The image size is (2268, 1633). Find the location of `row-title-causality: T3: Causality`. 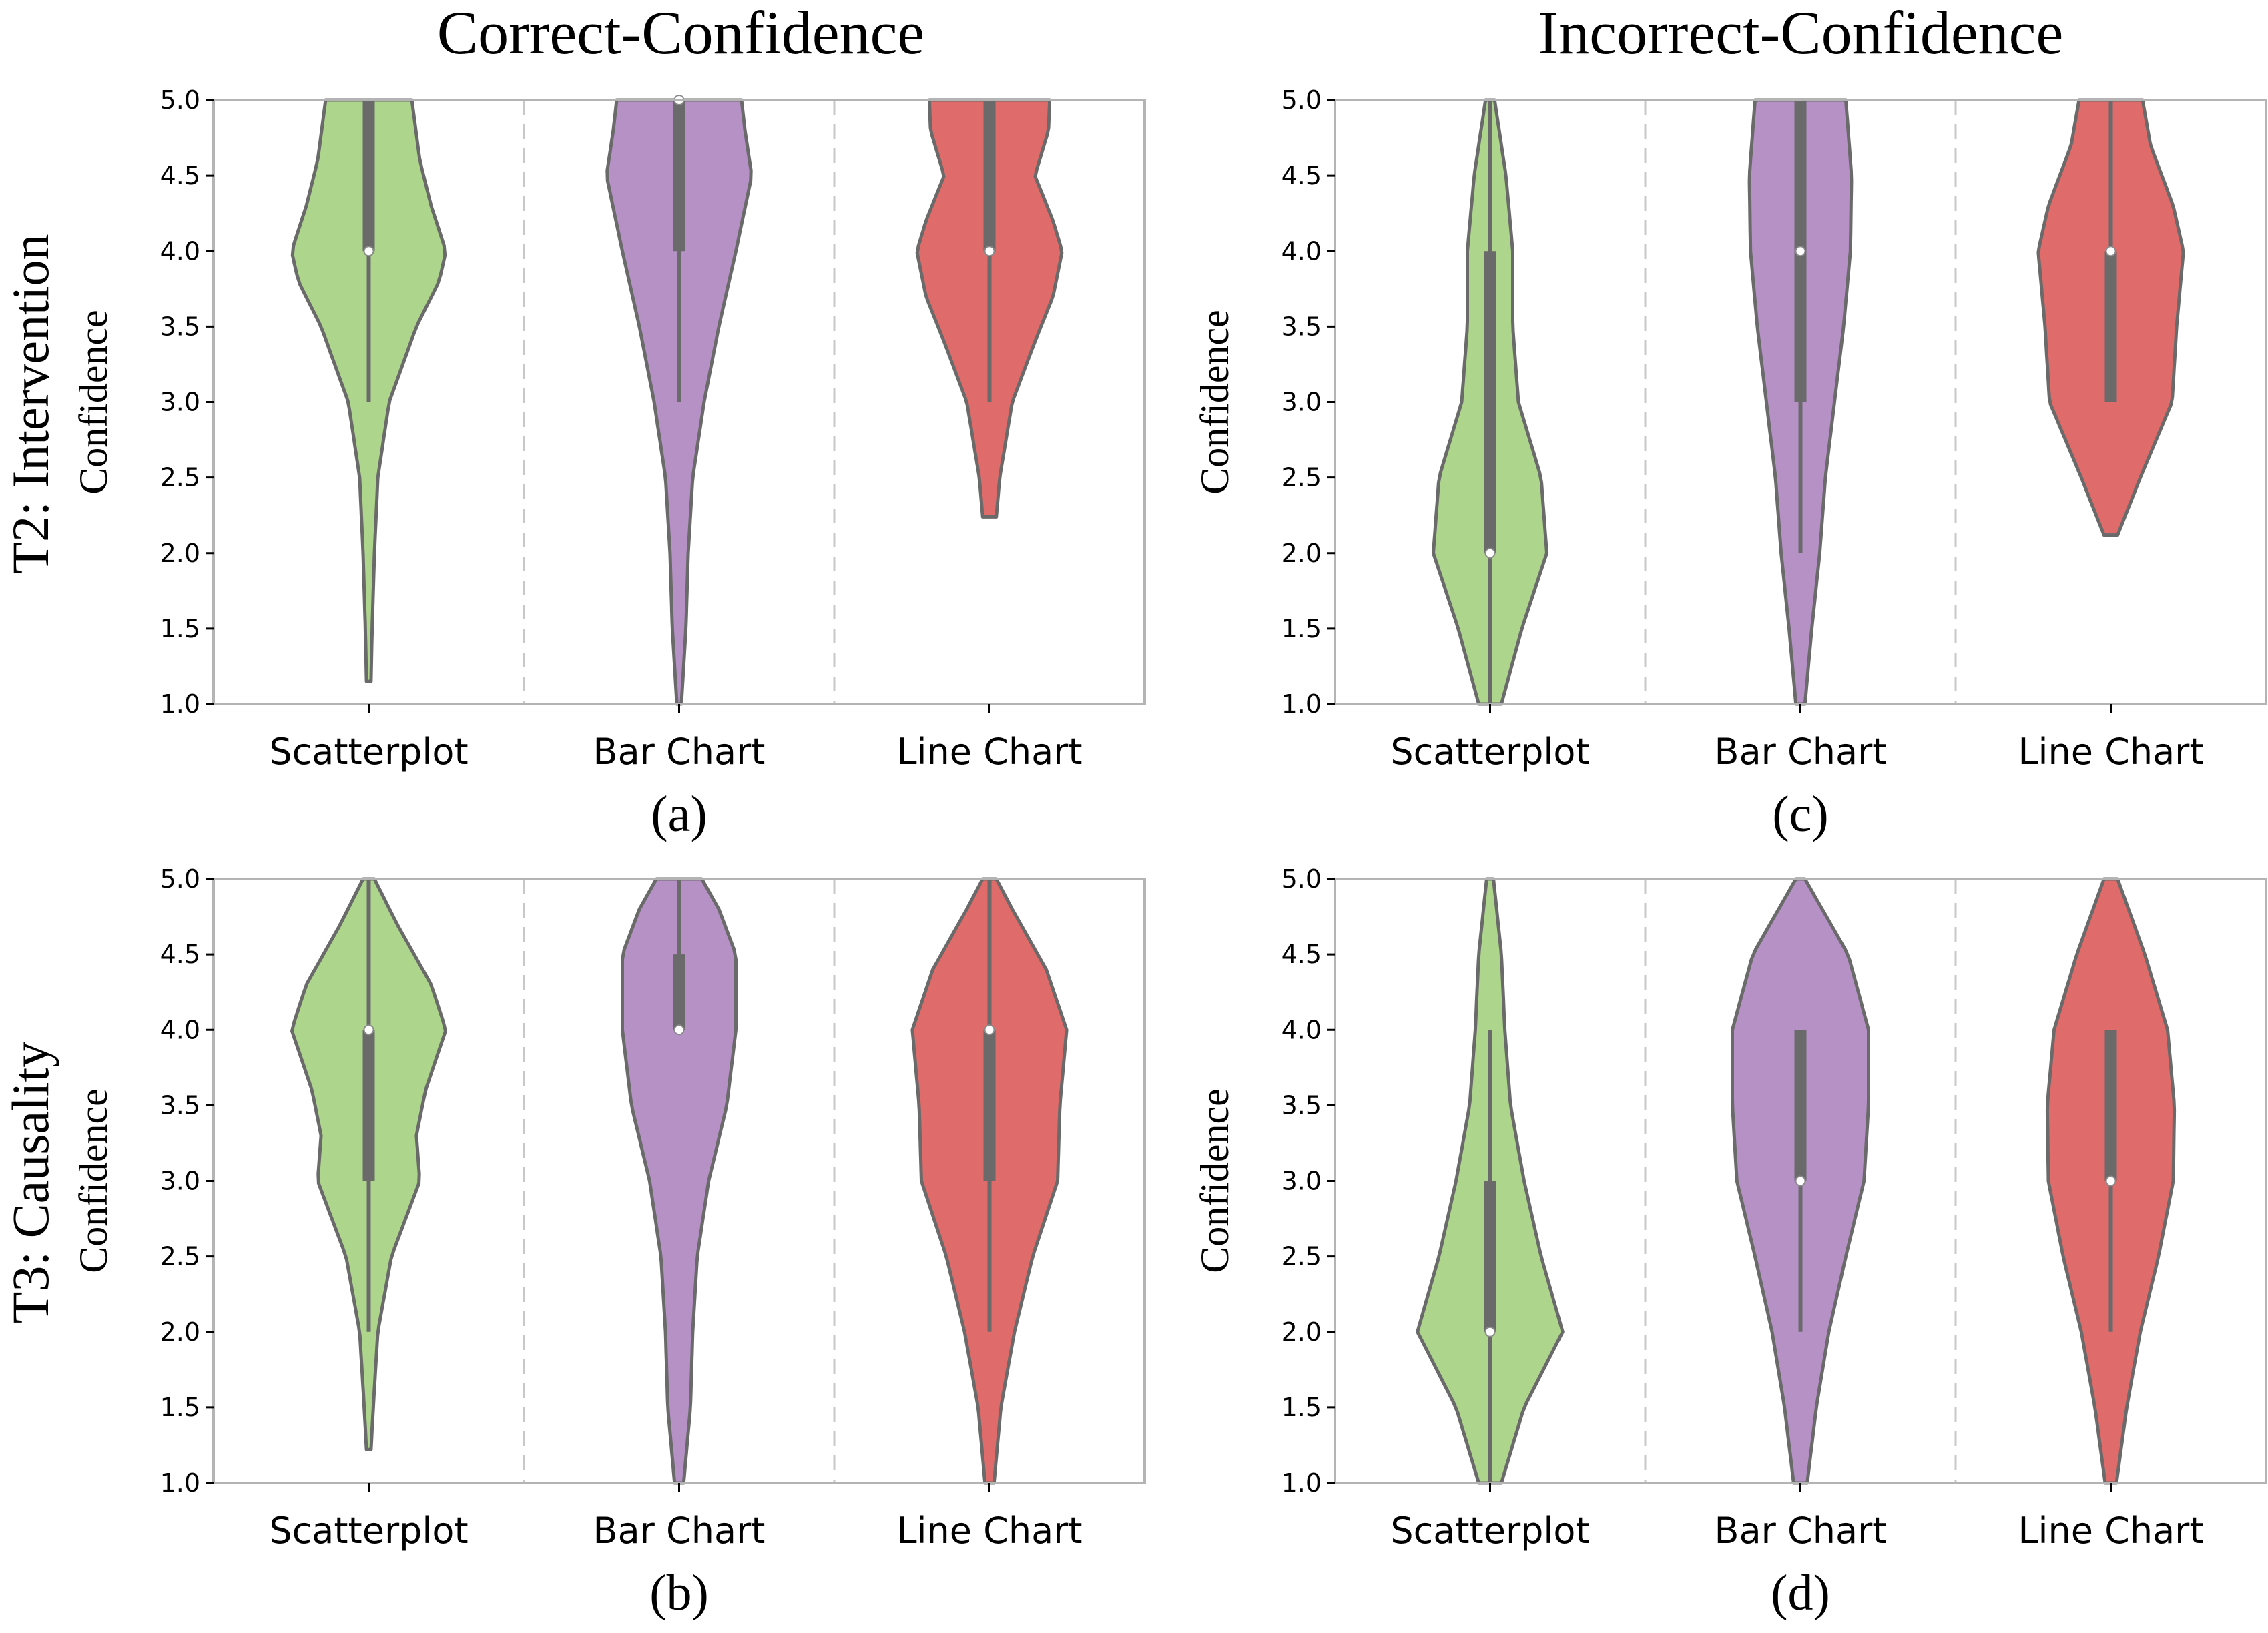

row-title-causality: T3: Causality is located at coordinates (30, 1182).